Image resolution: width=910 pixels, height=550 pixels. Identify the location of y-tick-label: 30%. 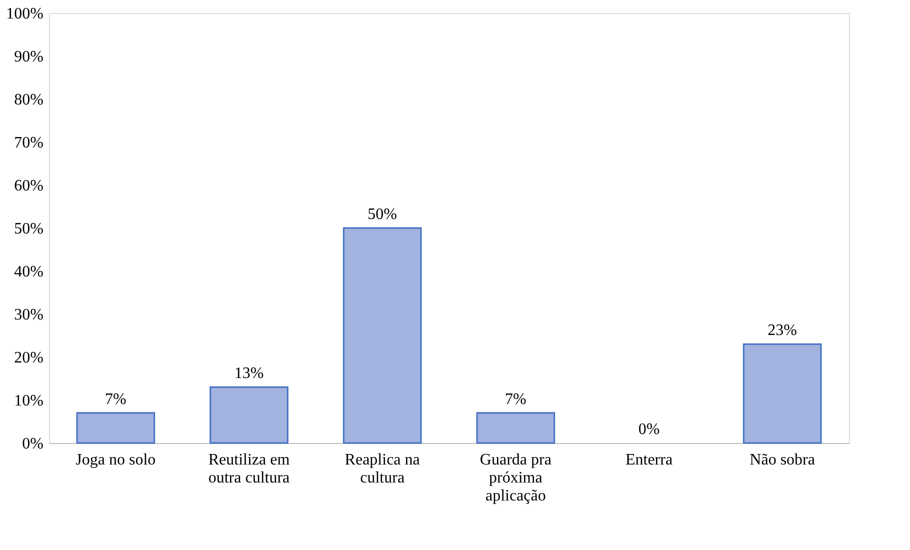
(29, 315).